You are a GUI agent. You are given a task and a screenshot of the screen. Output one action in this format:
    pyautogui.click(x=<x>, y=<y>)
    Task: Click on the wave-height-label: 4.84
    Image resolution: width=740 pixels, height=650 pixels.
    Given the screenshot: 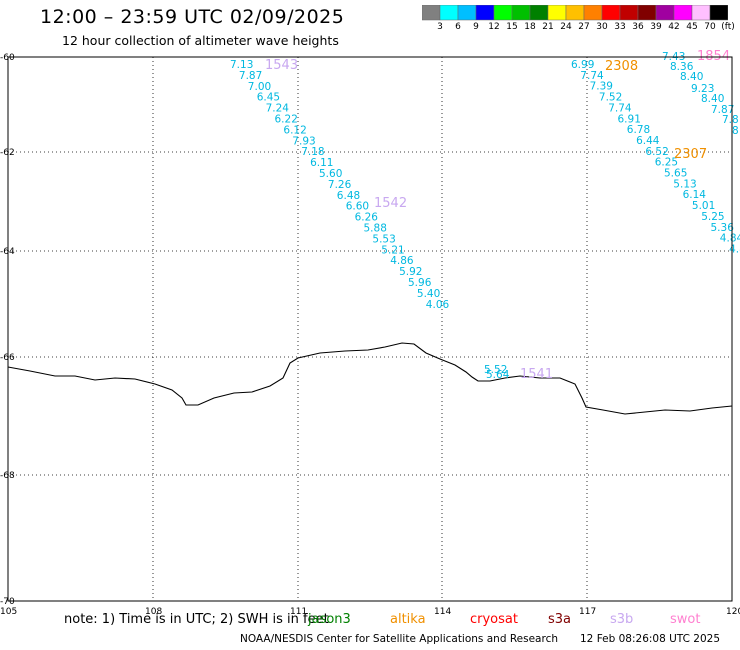 What is the action you would take?
    pyautogui.click(x=730, y=239)
    